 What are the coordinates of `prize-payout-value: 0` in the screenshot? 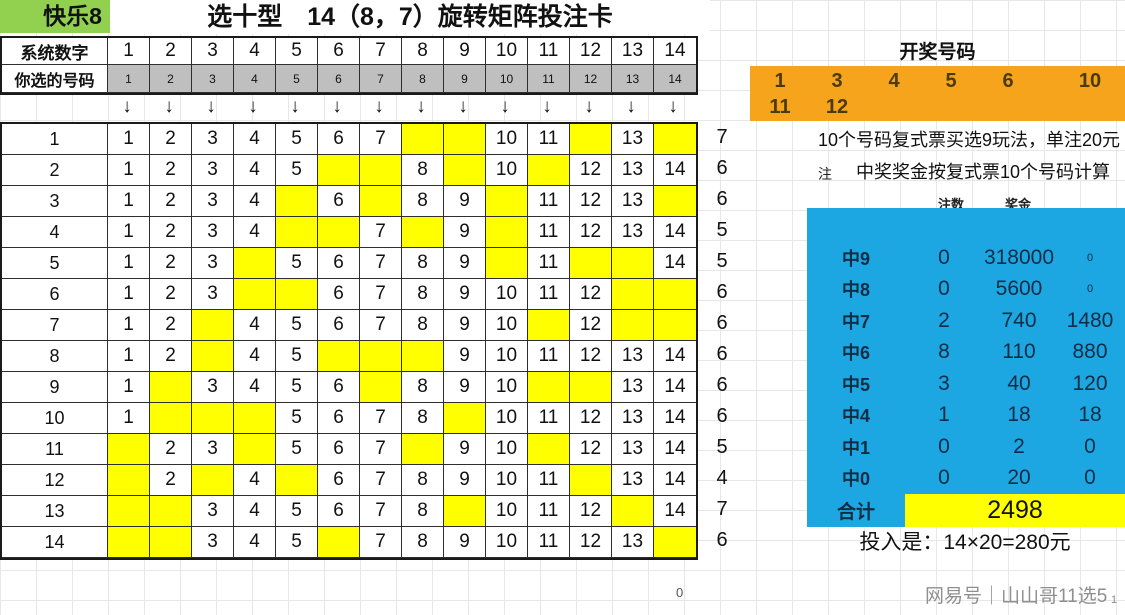 It's located at (1090, 289).